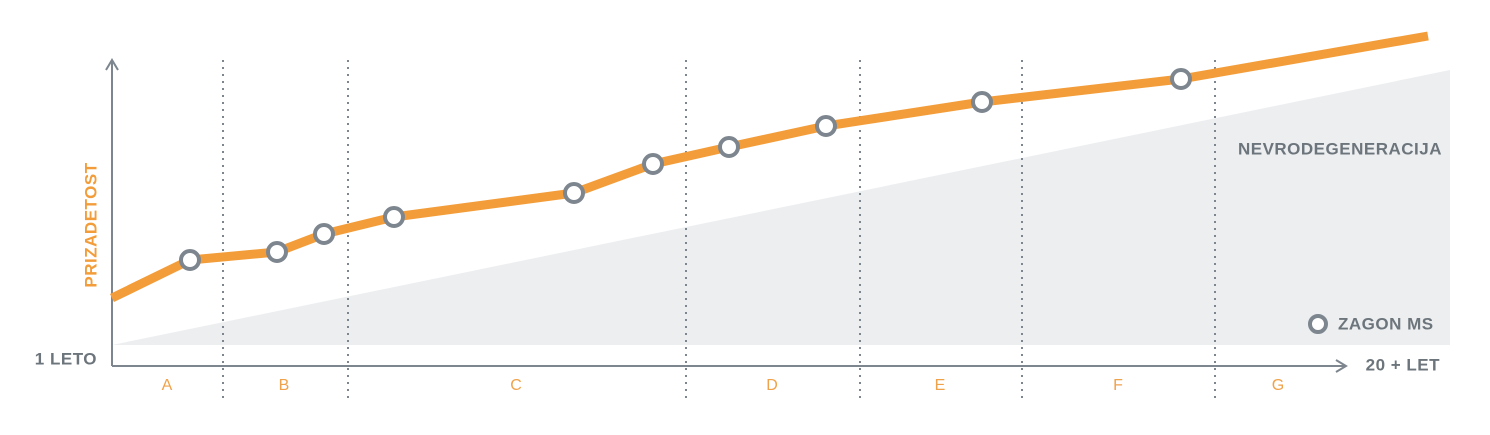  I want to click on legend-marker, so click(1318, 324).